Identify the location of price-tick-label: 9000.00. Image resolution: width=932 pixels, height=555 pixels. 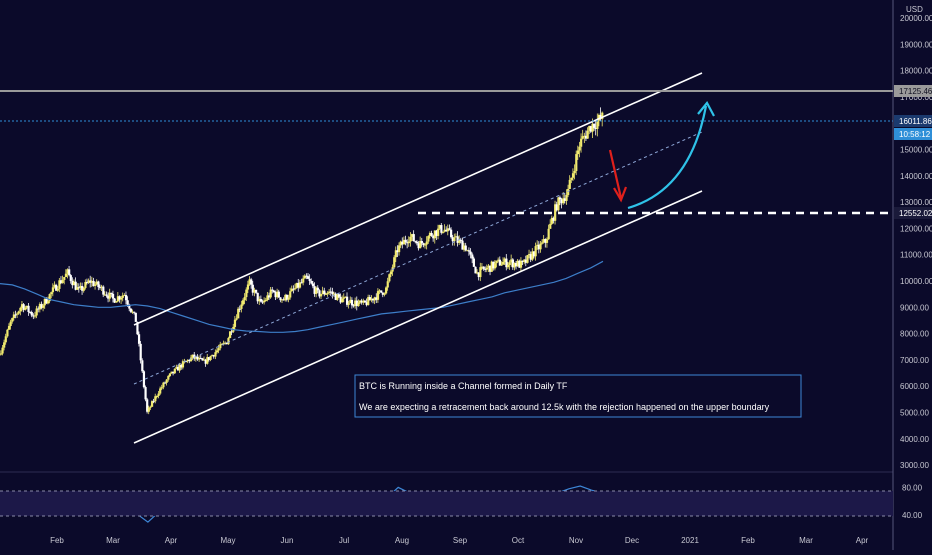
(914, 307).